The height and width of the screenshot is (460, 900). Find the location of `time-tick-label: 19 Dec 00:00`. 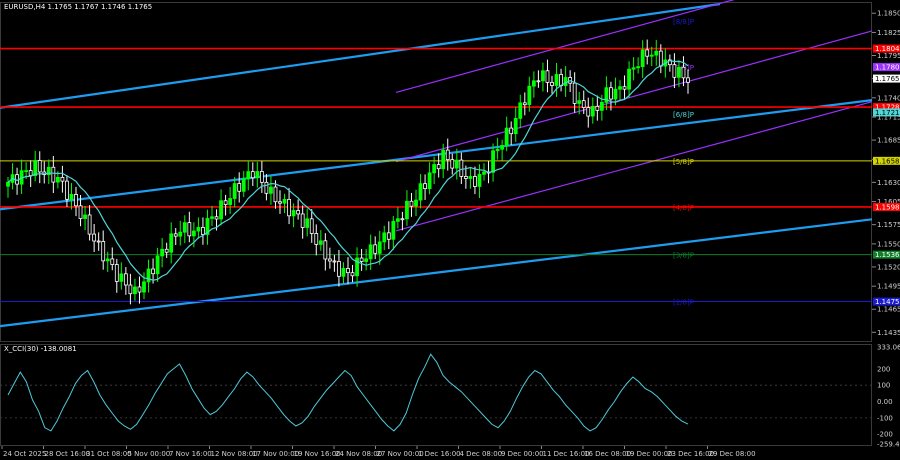

time-tick-label: 19 Dec 00:00 is located at coordinates (649, 454).